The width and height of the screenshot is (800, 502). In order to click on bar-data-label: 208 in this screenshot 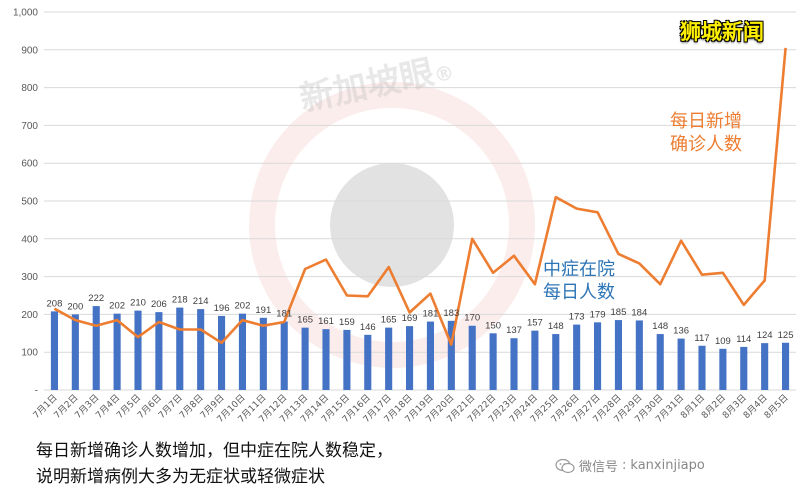, I will do `click(55, 303)`.